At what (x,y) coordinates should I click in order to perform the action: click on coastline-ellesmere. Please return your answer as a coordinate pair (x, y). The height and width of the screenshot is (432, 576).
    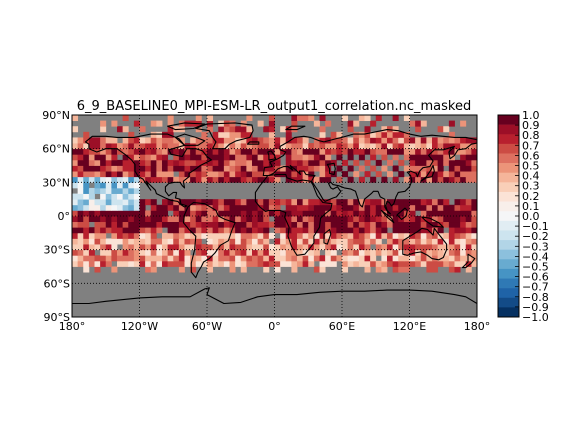
    Looking at the image, I should click on (186, 126).